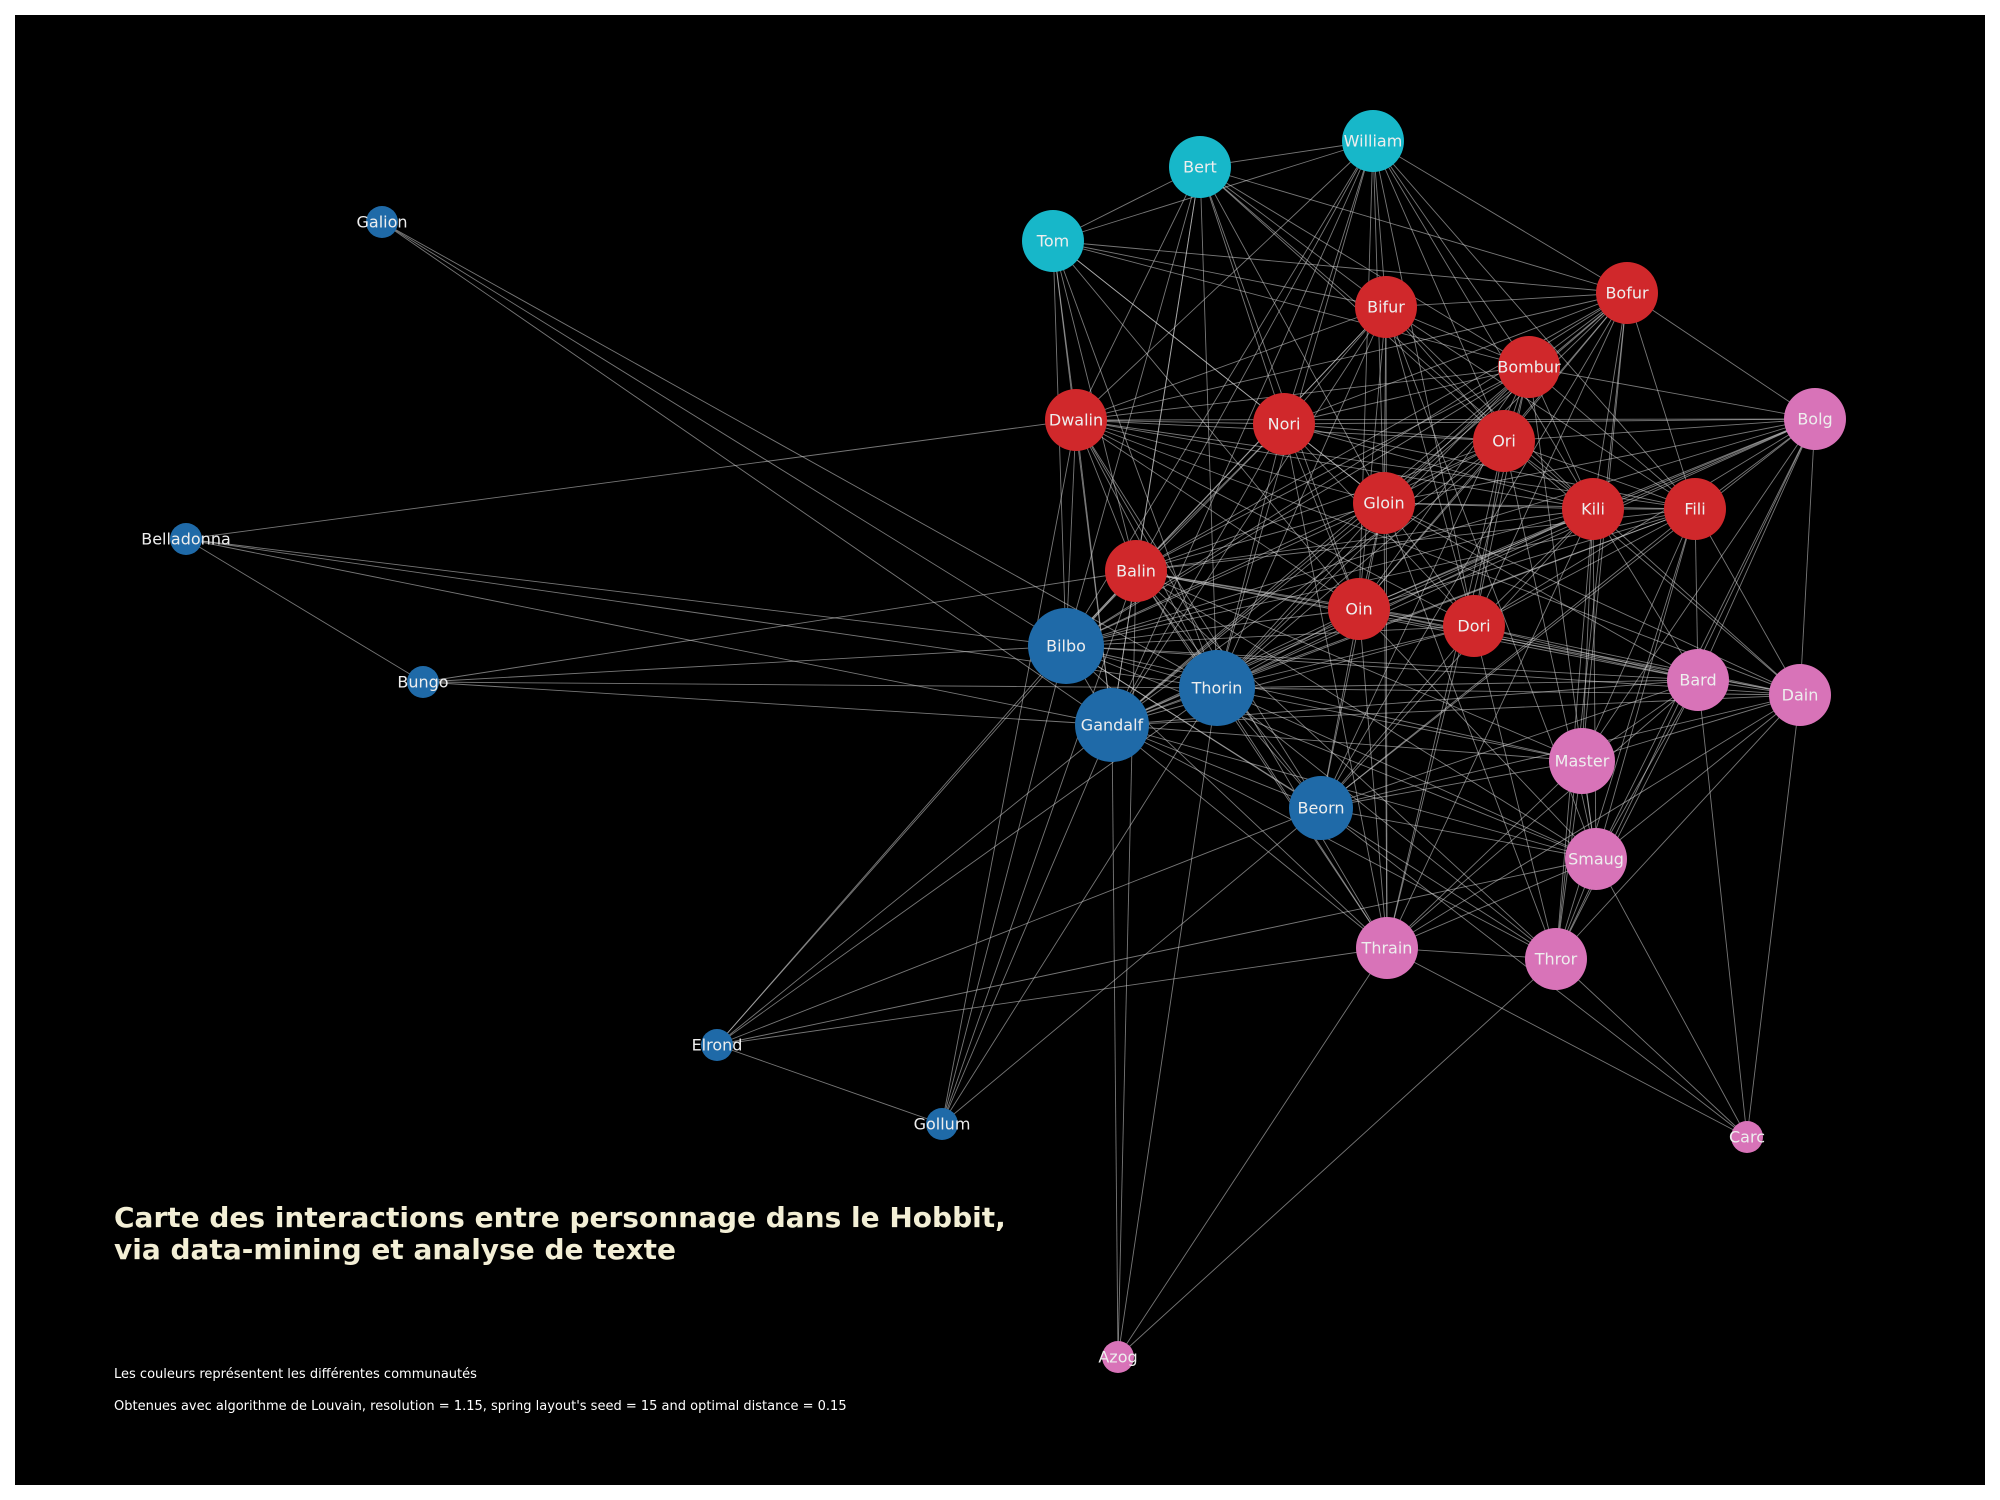 Image resolution: width=2000 pixels, height=1500 pixels. I want to click on node-thrain: Thrain, so click(1387, 948).